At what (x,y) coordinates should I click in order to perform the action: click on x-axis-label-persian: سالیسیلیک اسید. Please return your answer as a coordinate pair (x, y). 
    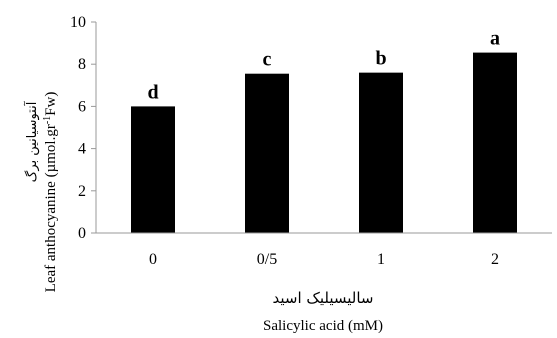
    Looking at the image, I should click on (323, 298).